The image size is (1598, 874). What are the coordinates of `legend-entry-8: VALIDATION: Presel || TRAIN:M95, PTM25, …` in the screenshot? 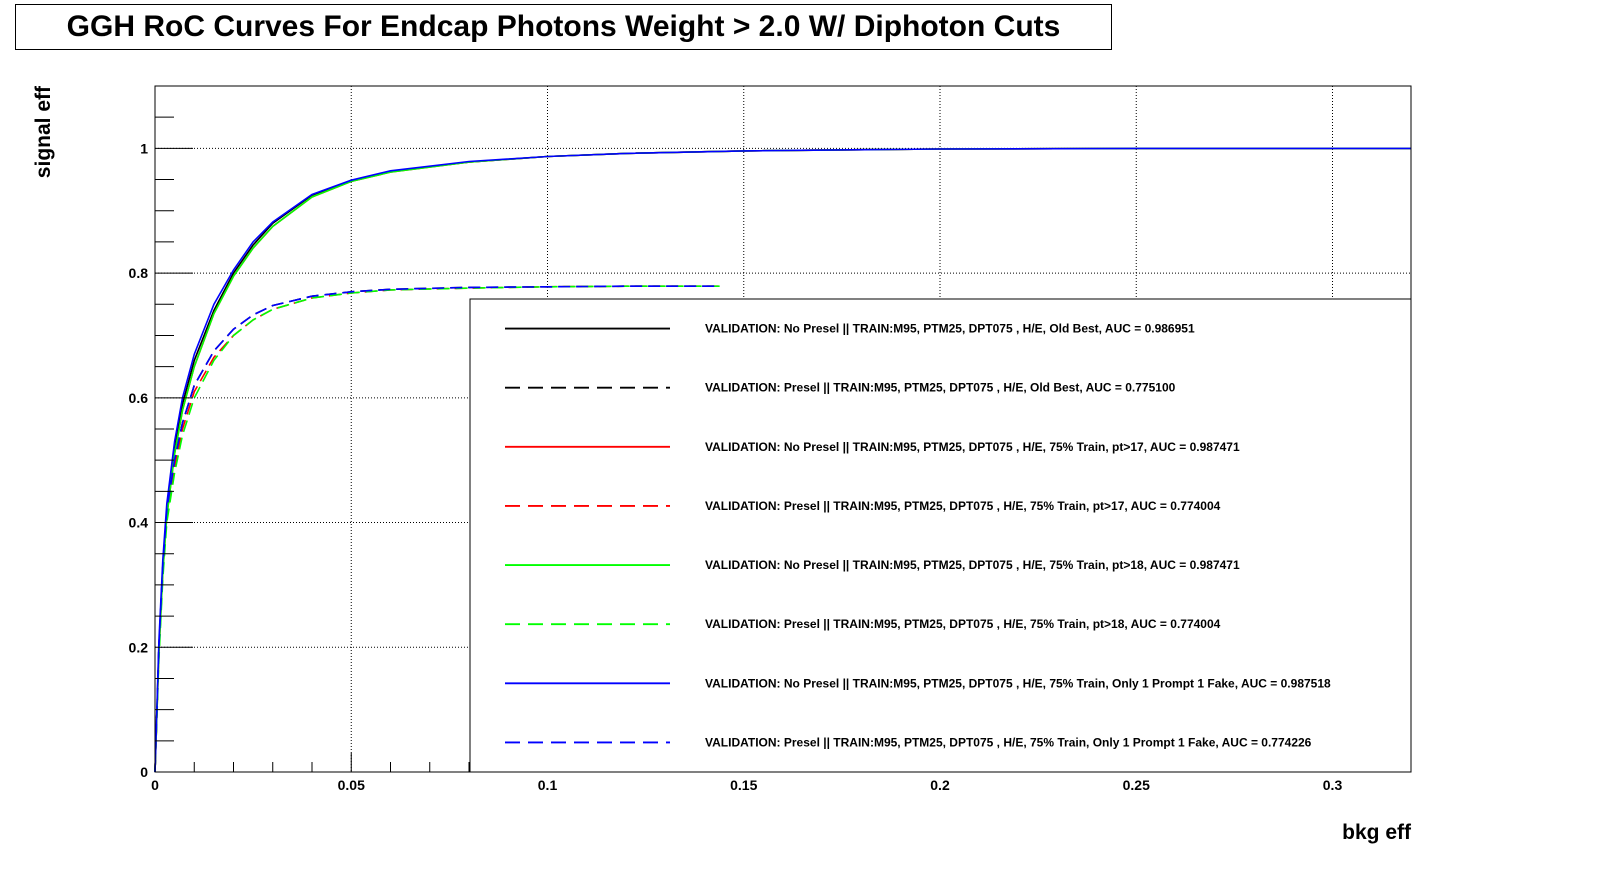 It's located at (1008, 742).